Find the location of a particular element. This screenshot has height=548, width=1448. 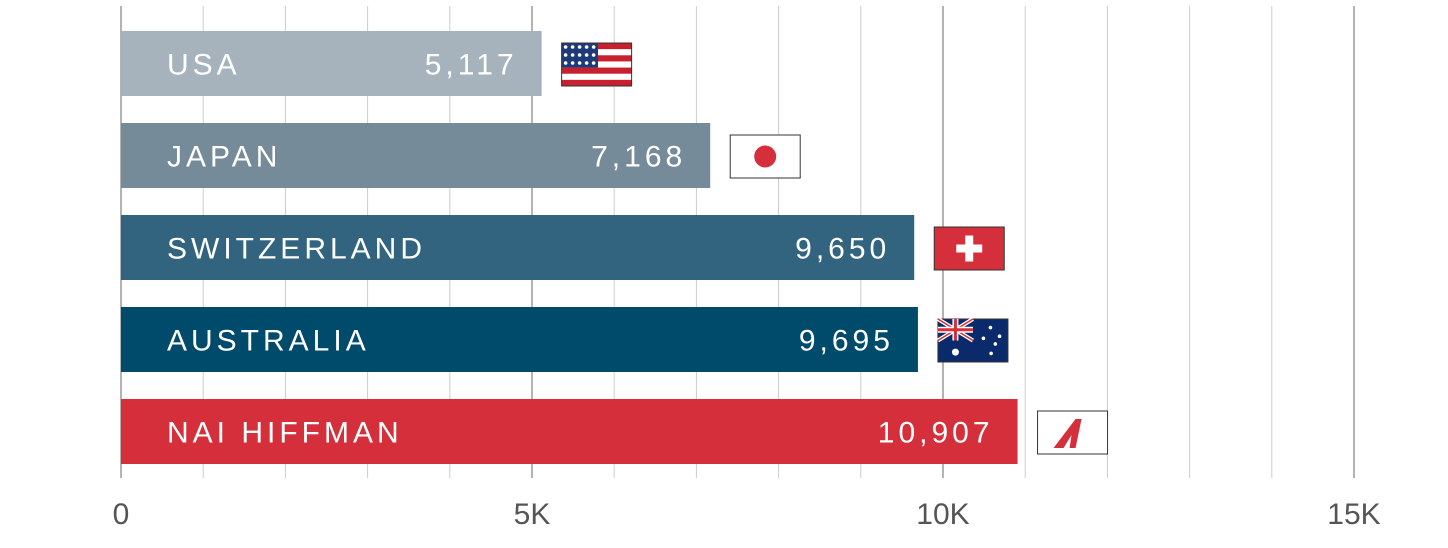

category-label: SWITZERLAND is located at coordinates (296, 249).